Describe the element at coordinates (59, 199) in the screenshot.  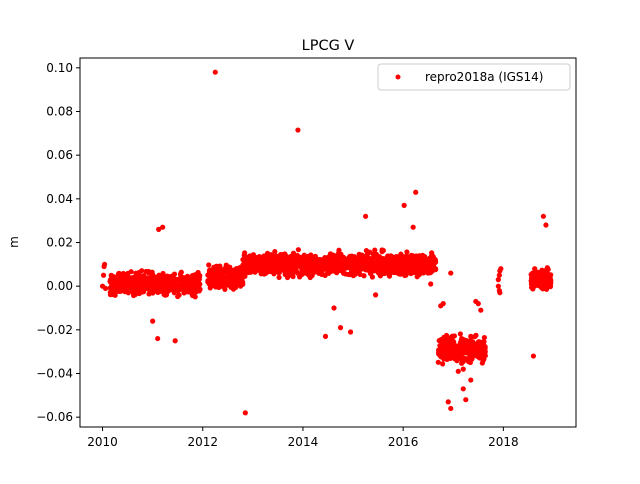
I see `y-tick-label: 0.04` at that location.